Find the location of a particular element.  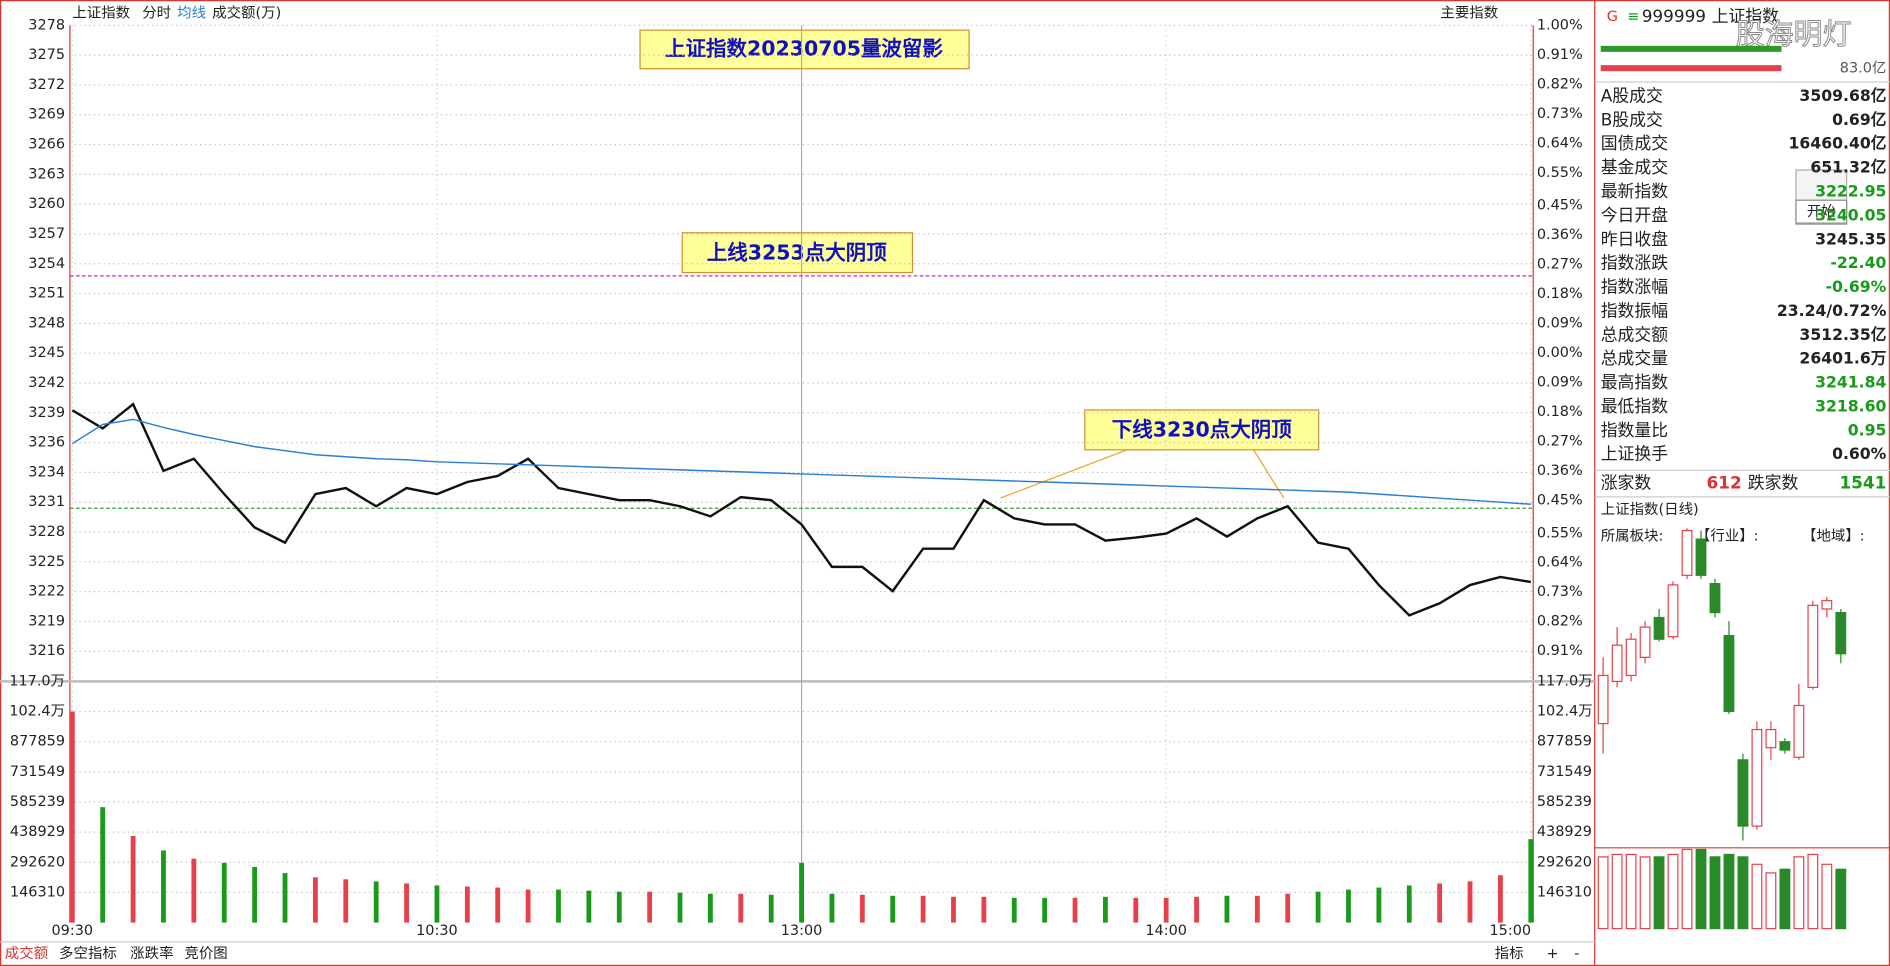

price-line is located at coordinates (801, 461).